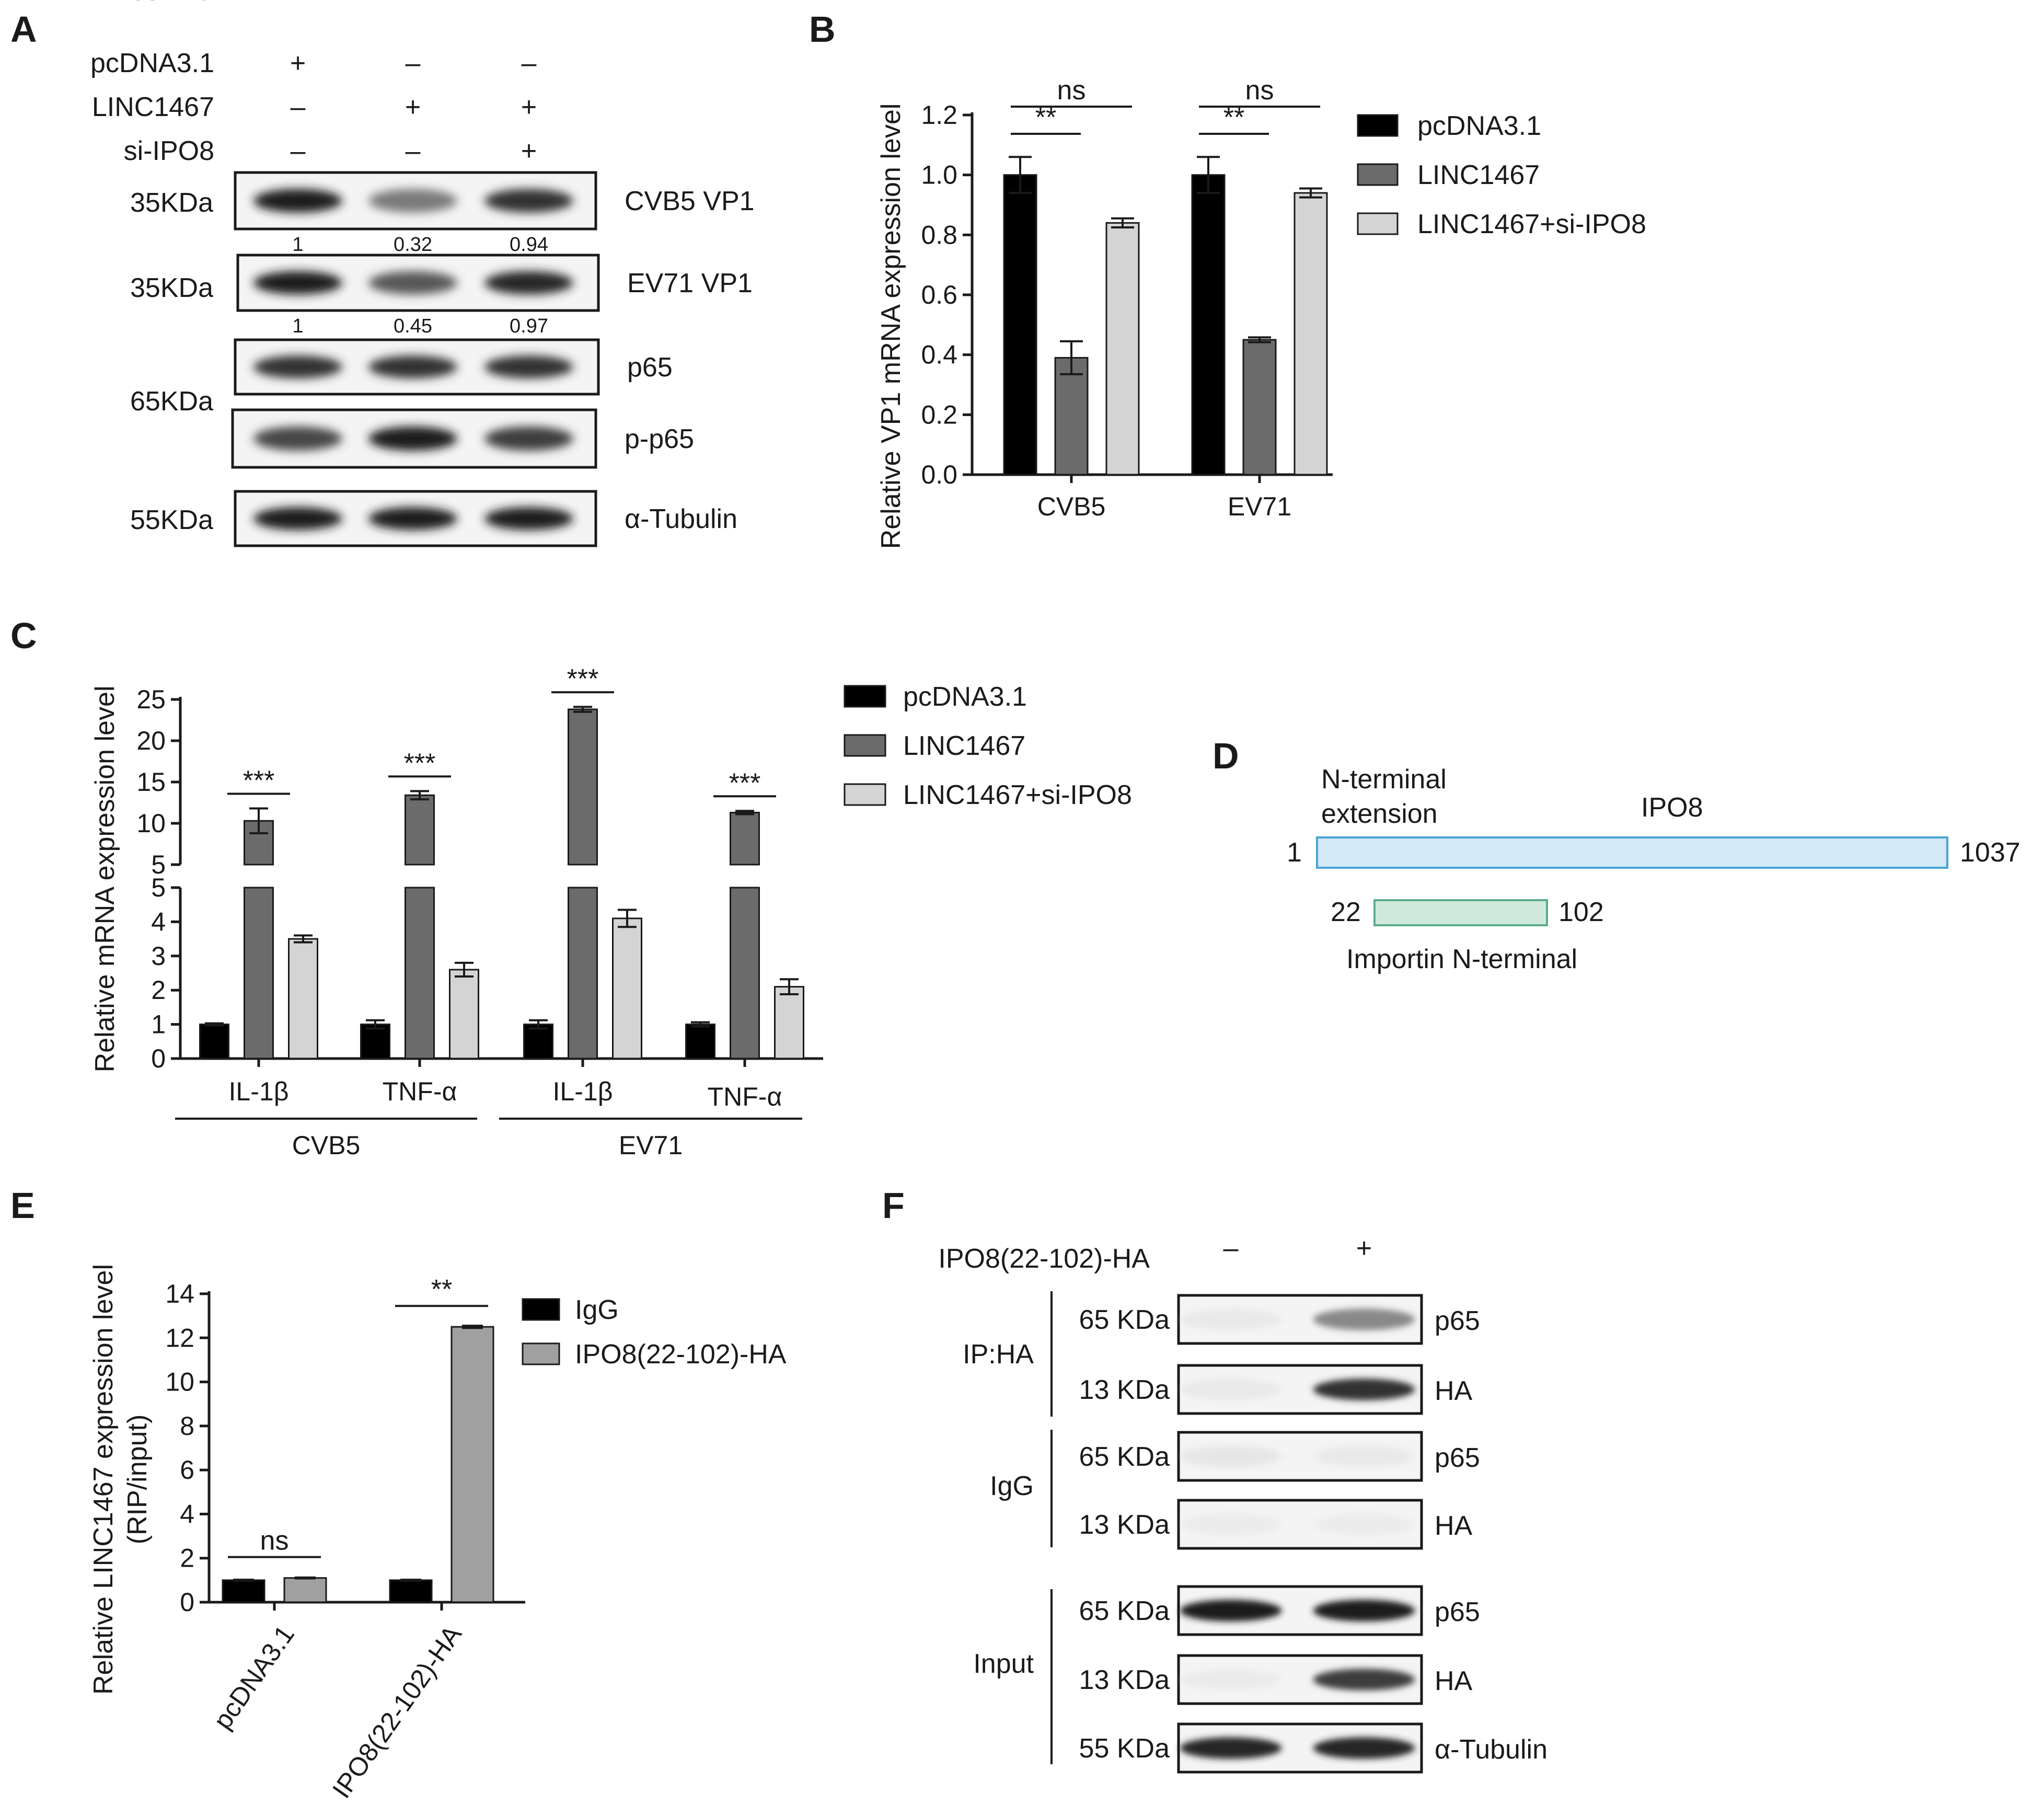  I want to click on legend-label-pcdna3-1: pcDNA3.1, so click(1479, 126).